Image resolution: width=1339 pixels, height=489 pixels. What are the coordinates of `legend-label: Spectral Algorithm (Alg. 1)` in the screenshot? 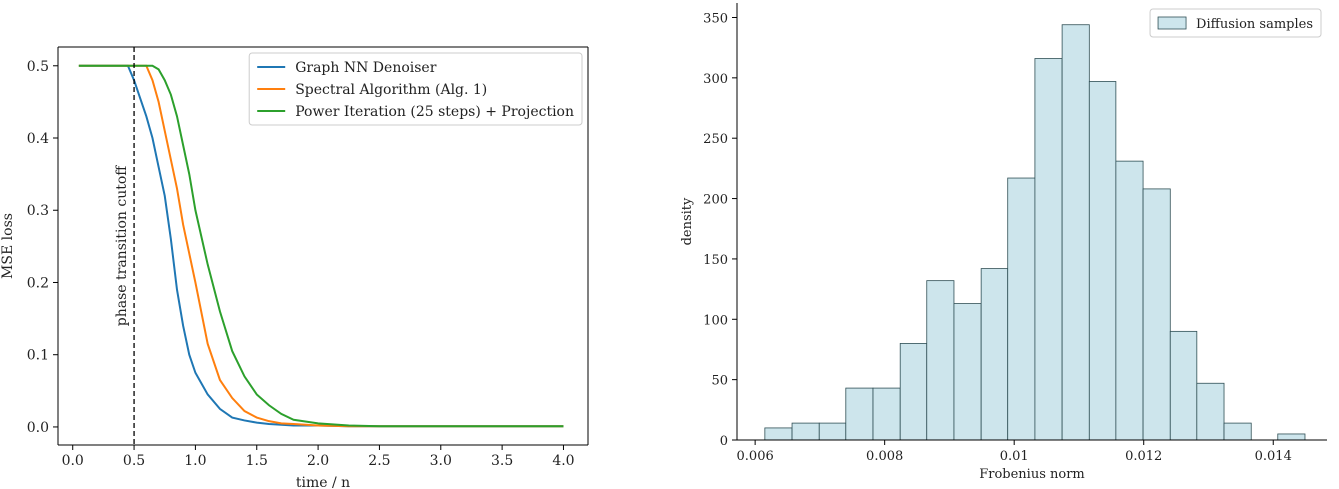 It's located at (391, 90).